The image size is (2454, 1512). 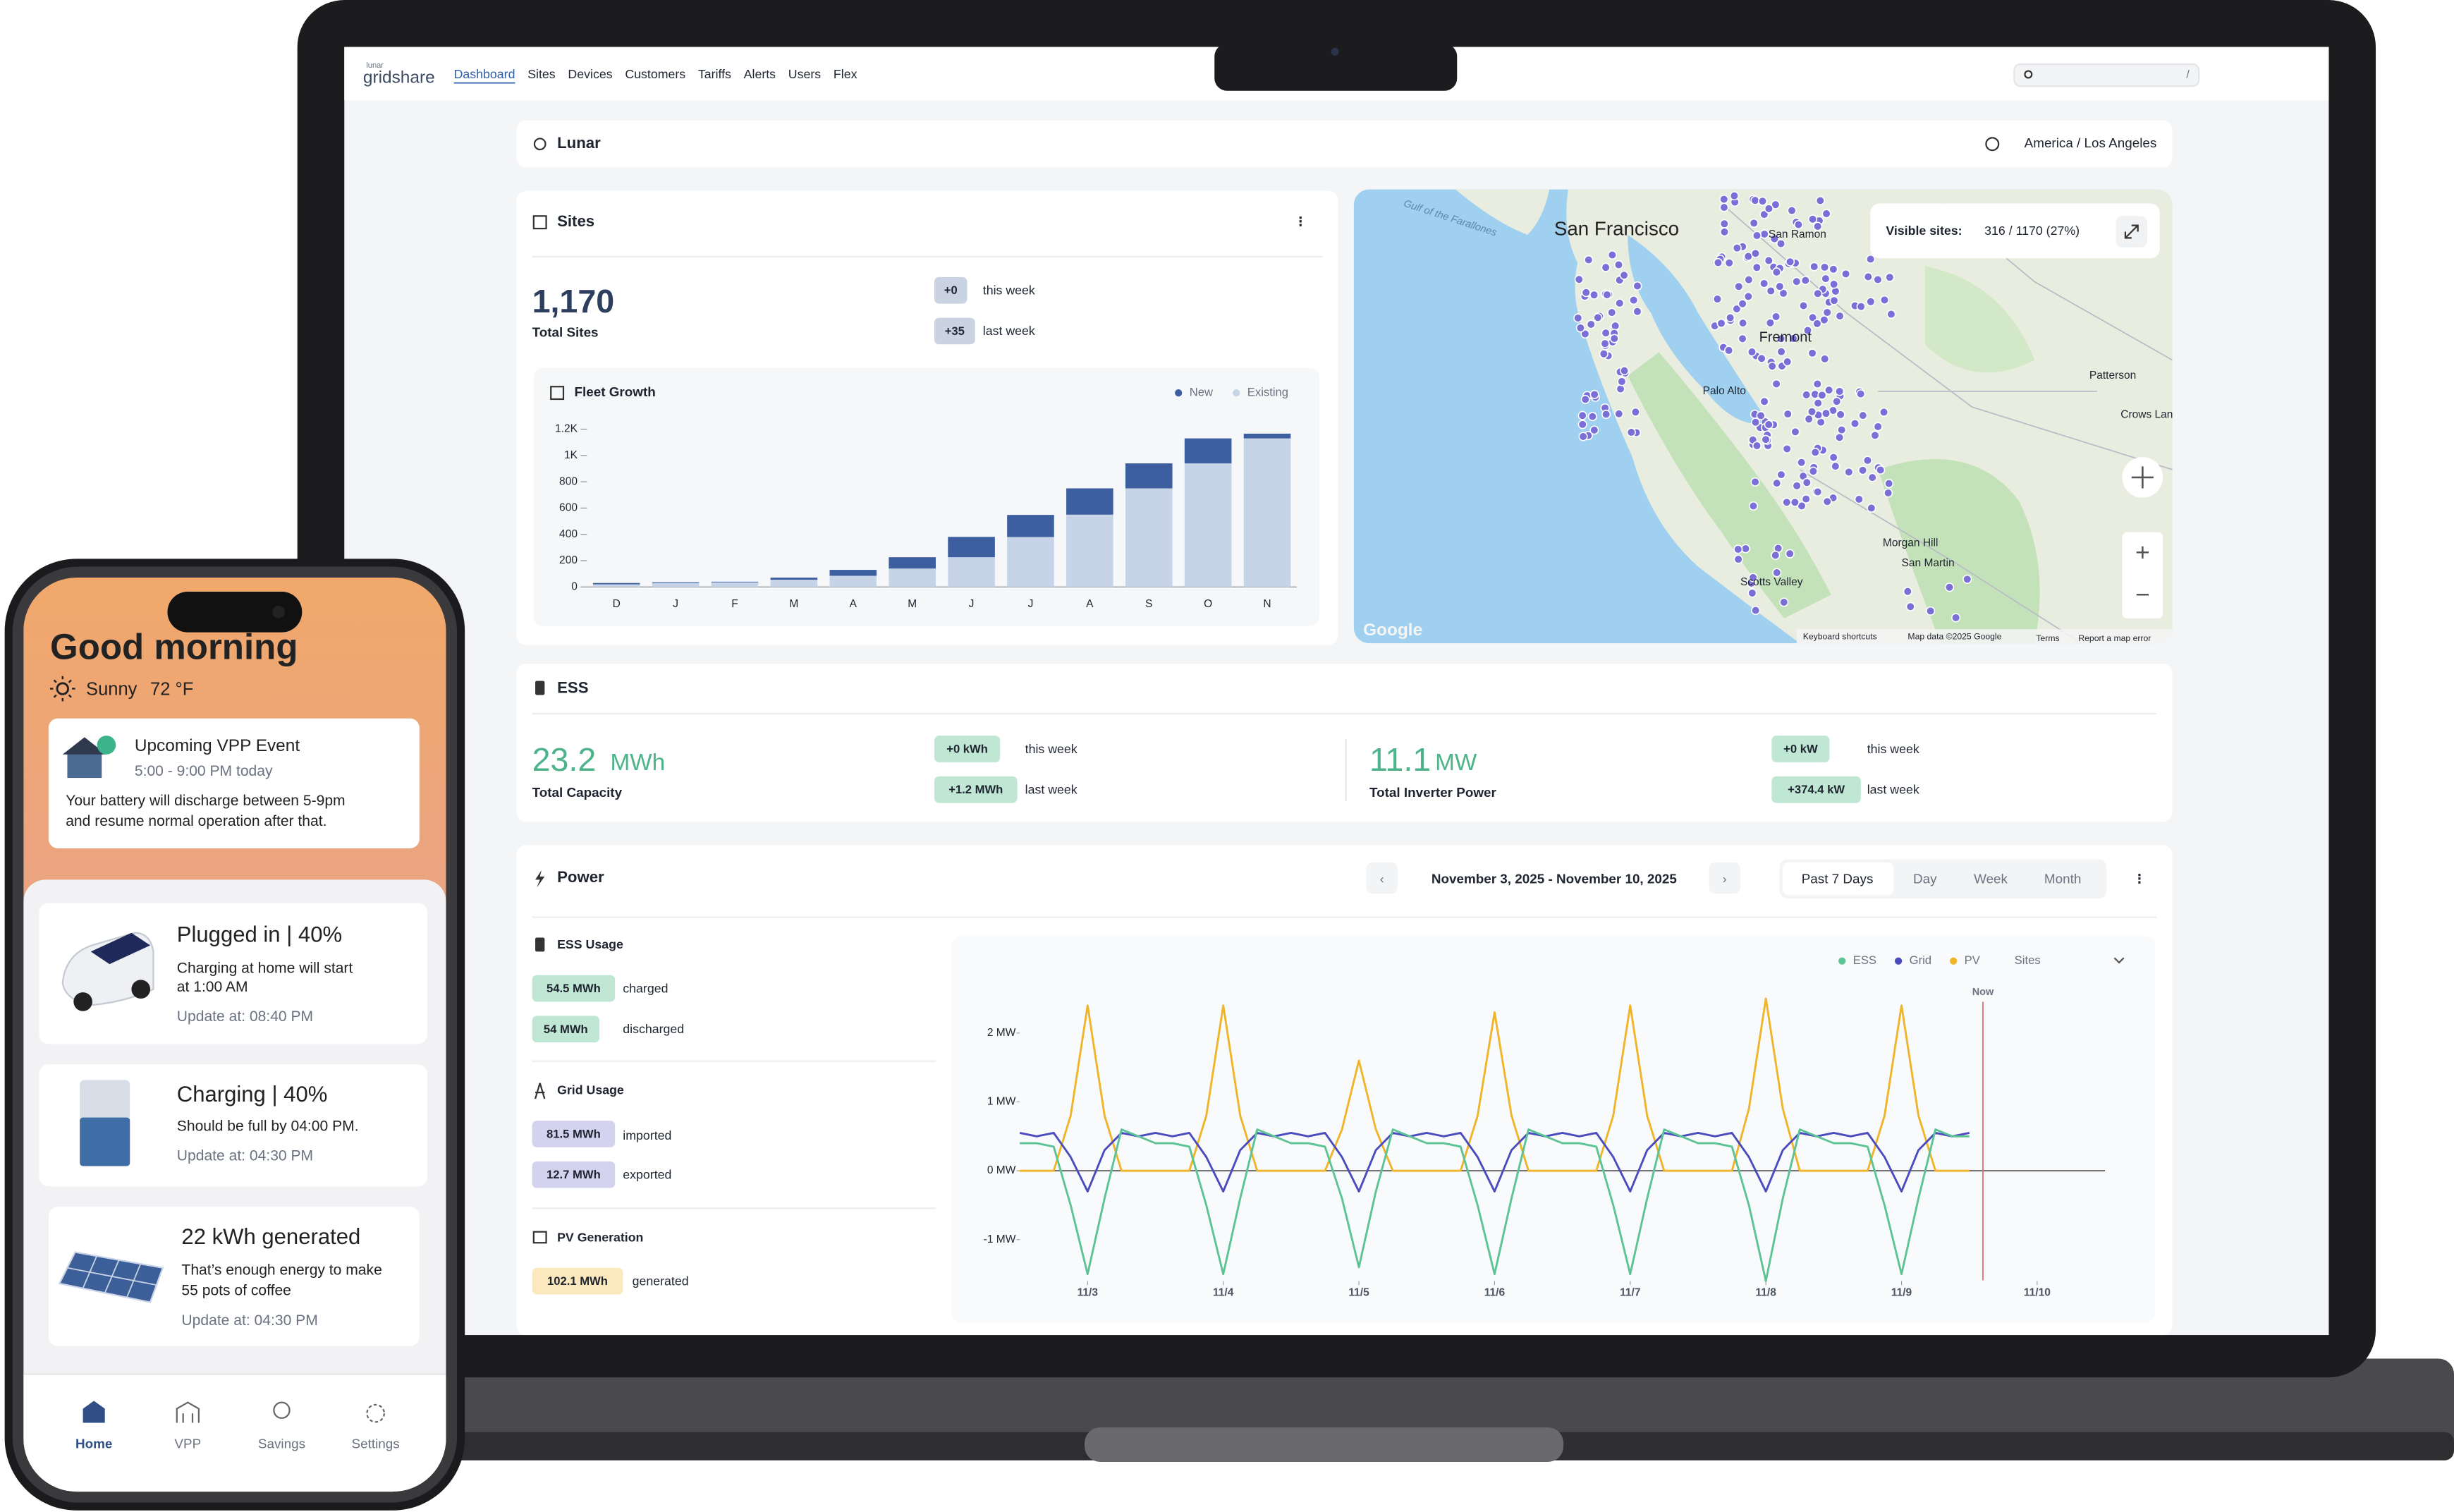 I want to click on tab: Home, so click(x=93, y=1444).